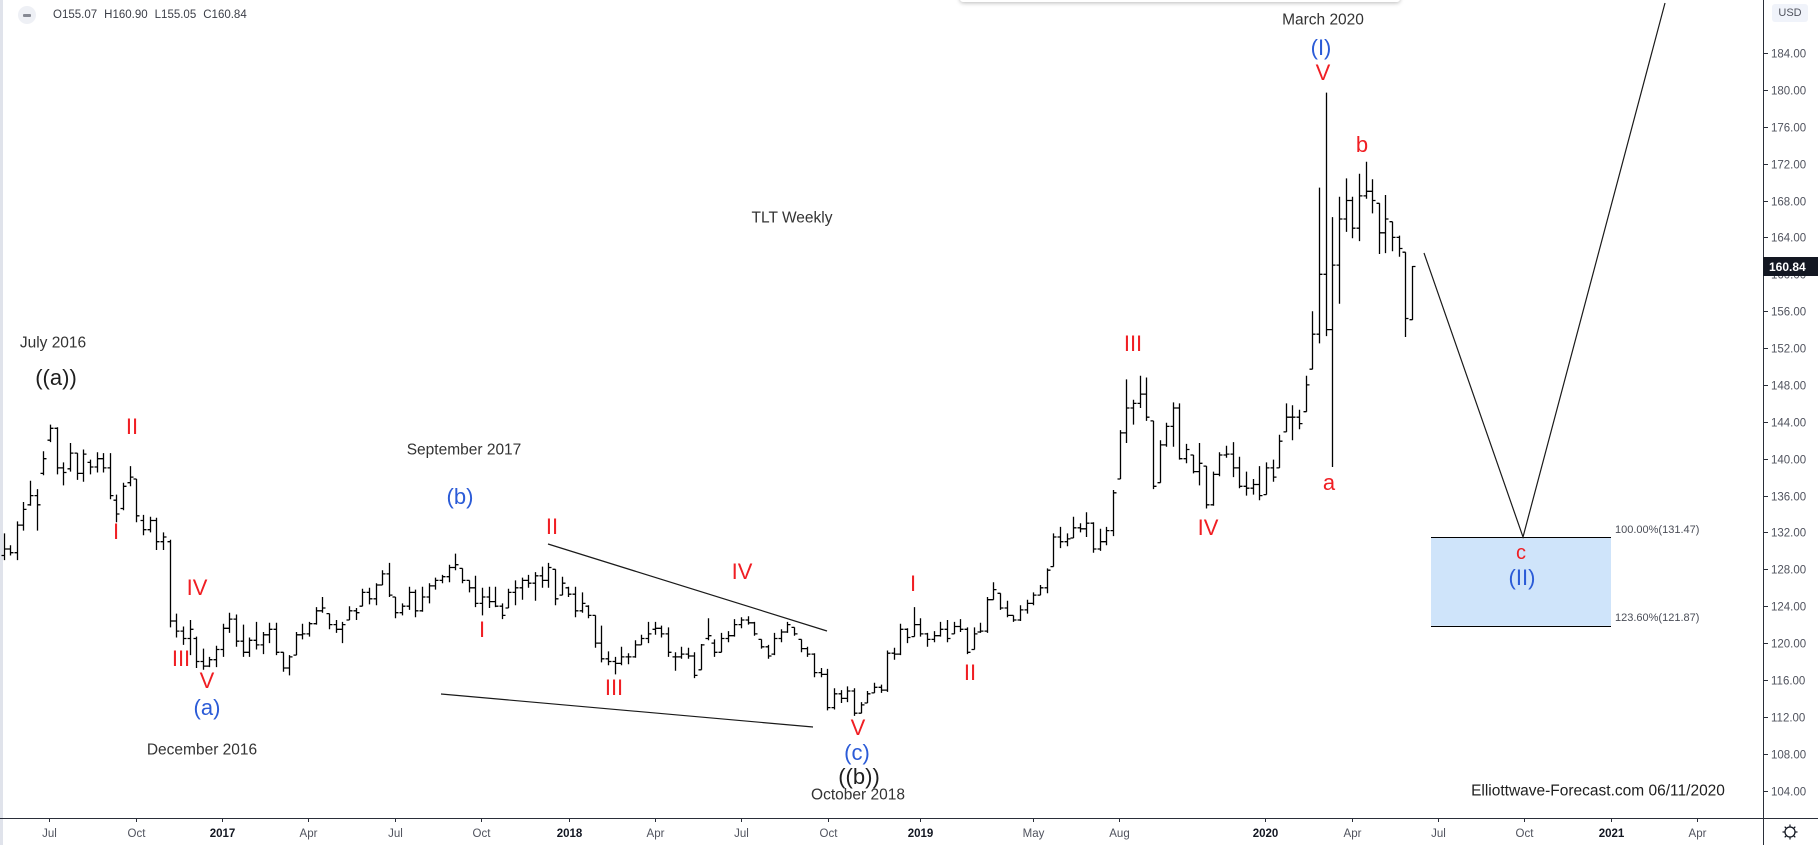 The width and height of the screenshot is (1818, 845). I want to click on date-label: July 2016, so click(53, 343).